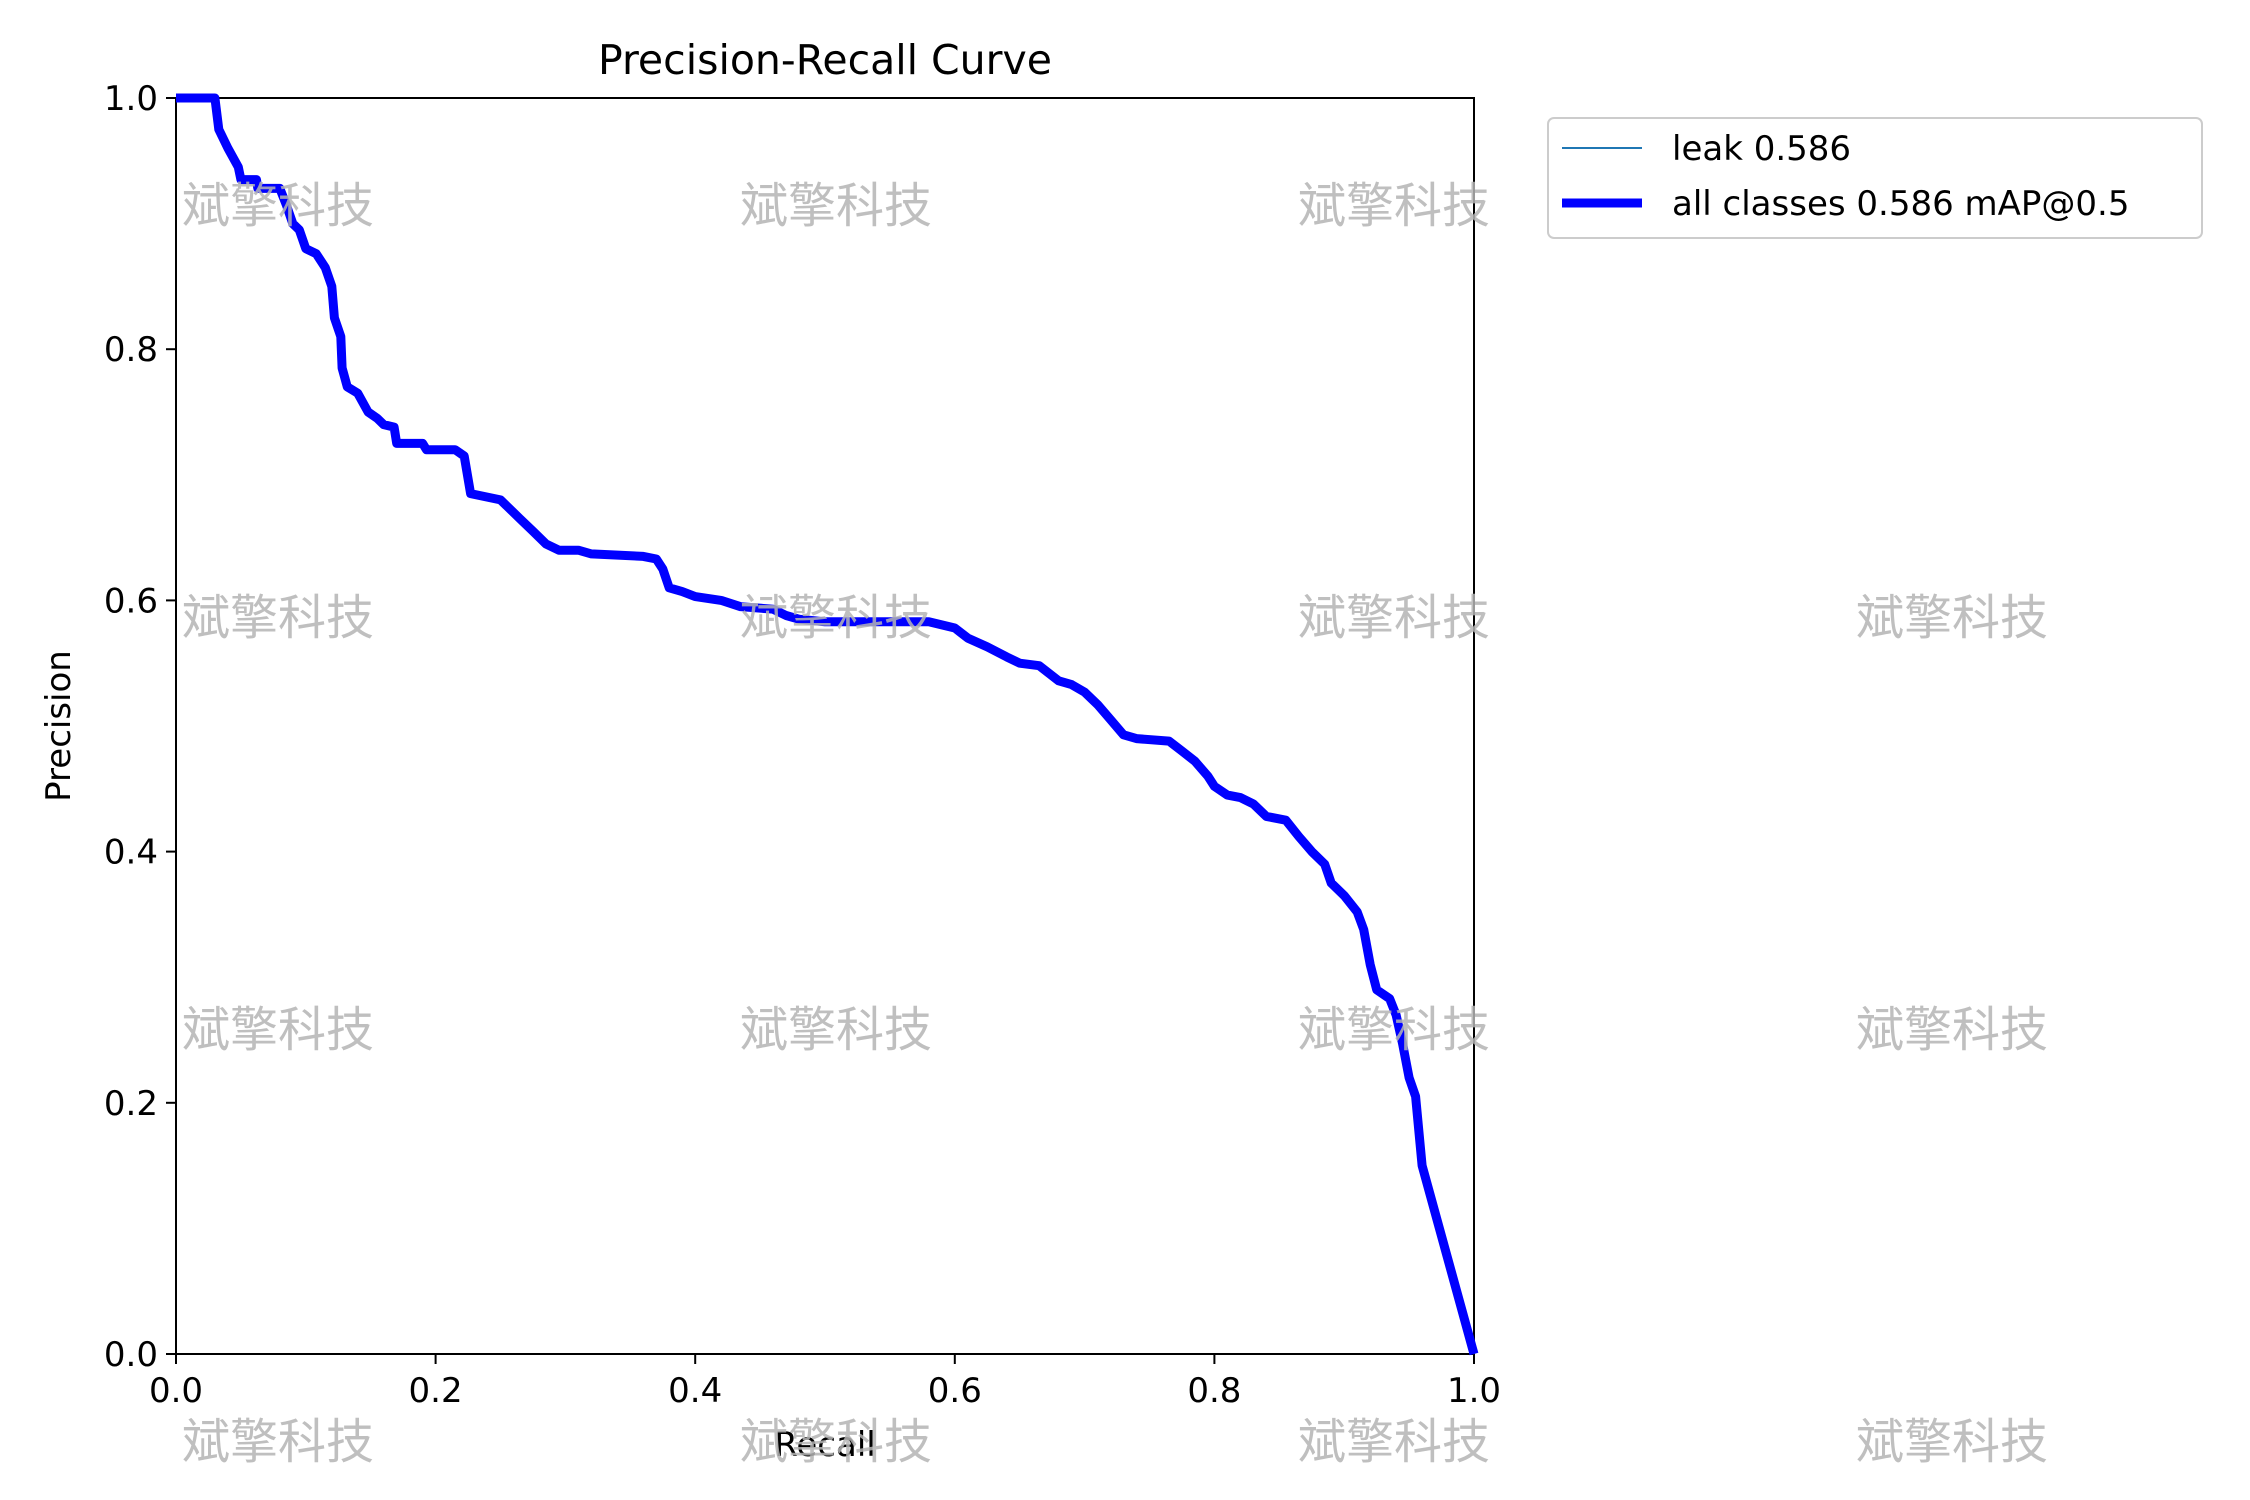 The height and width of the screenshot is (1500, 2250). What do you see at coordinates (695, 1391) in the screenshot?
I see `x-tick-label: 0.4` at bounding box center [695, 1391].